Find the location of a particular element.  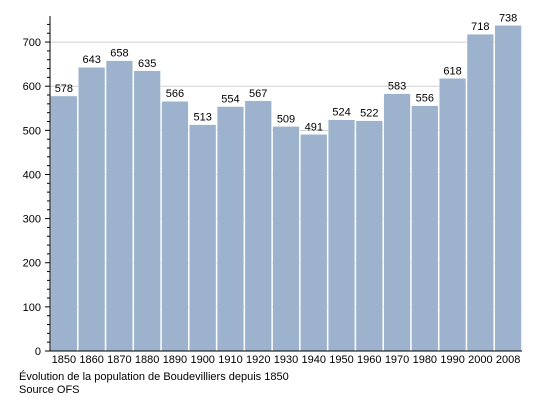

data-label-1850: 578 is located at coordinates (64, 89).